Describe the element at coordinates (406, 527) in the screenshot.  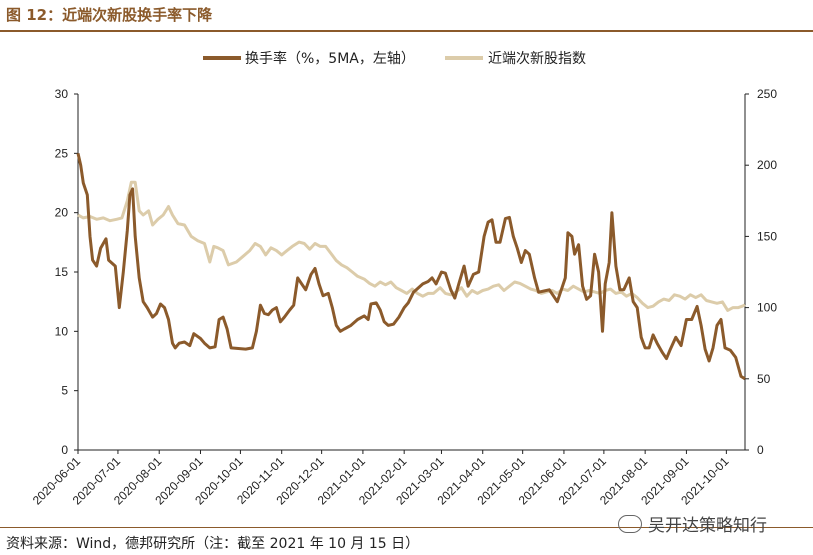
I see `bottom-divider` at that location.